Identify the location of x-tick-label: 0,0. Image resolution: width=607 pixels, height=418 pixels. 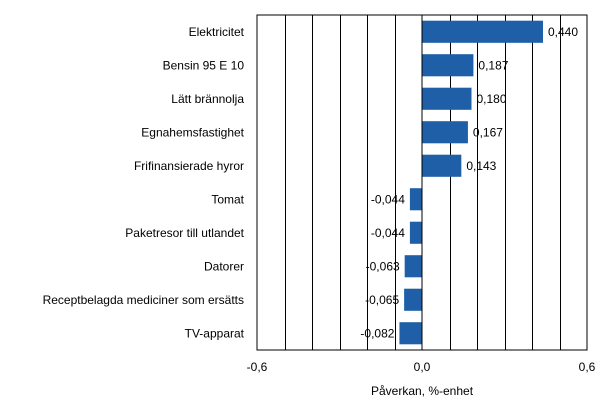
(422, 367).